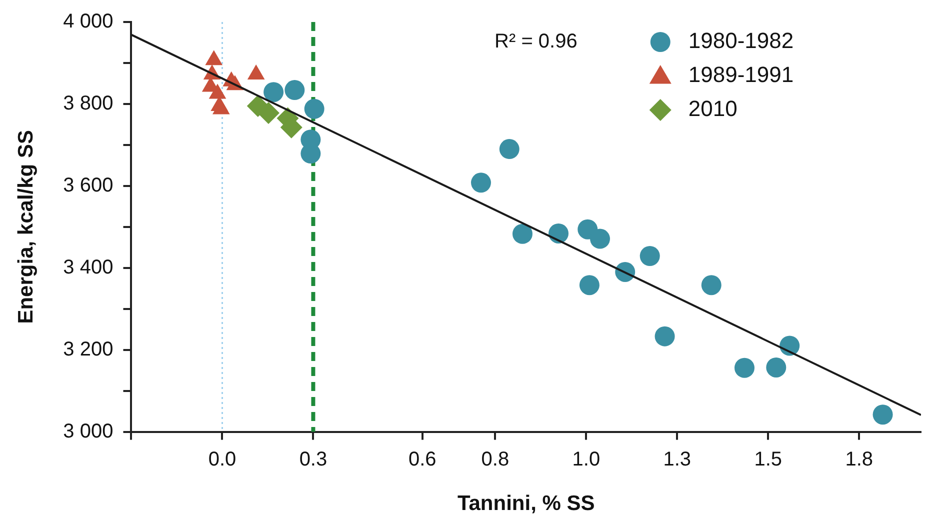 The image size is (932, 523). Describe the element at coordinates (88, 267) in the screenshot. I see `y-tick-label: 3 400` at that location.